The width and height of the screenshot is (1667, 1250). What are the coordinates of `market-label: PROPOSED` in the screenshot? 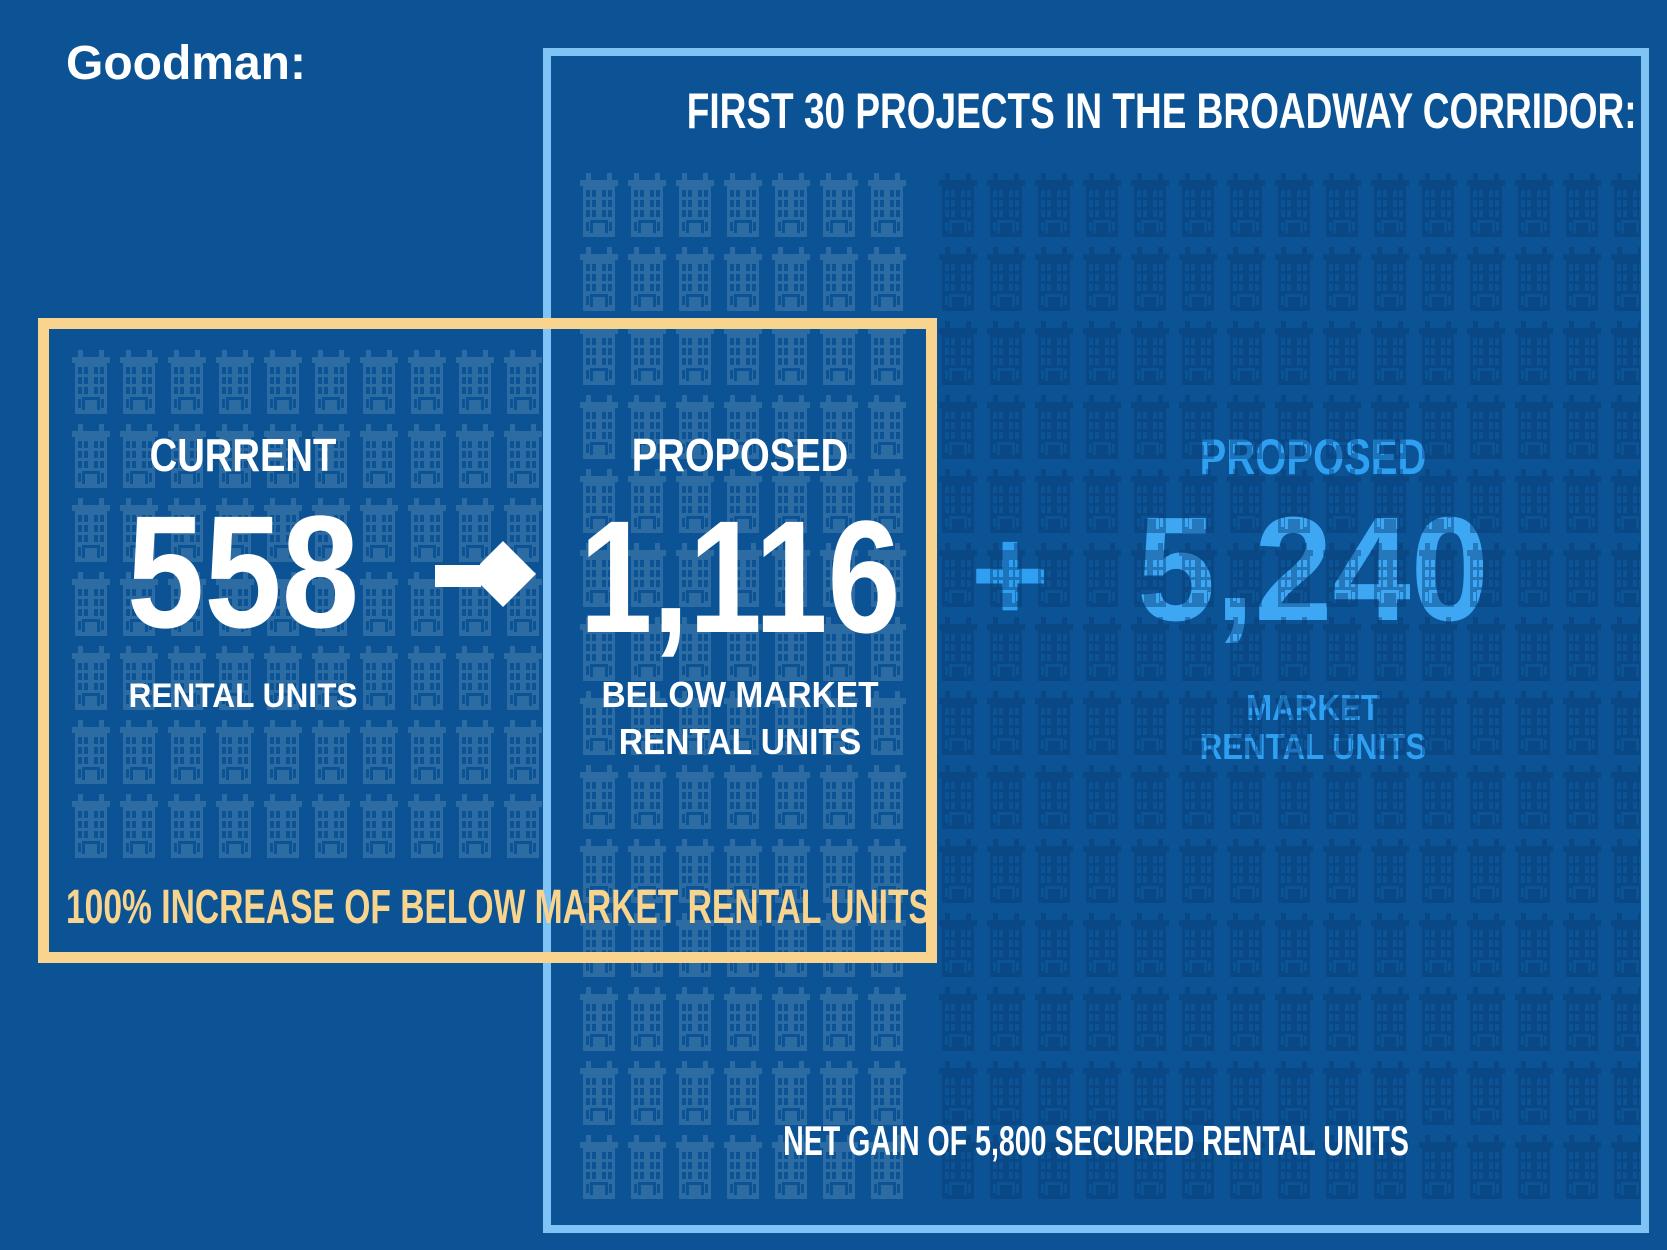 It's located at (1313, 457).